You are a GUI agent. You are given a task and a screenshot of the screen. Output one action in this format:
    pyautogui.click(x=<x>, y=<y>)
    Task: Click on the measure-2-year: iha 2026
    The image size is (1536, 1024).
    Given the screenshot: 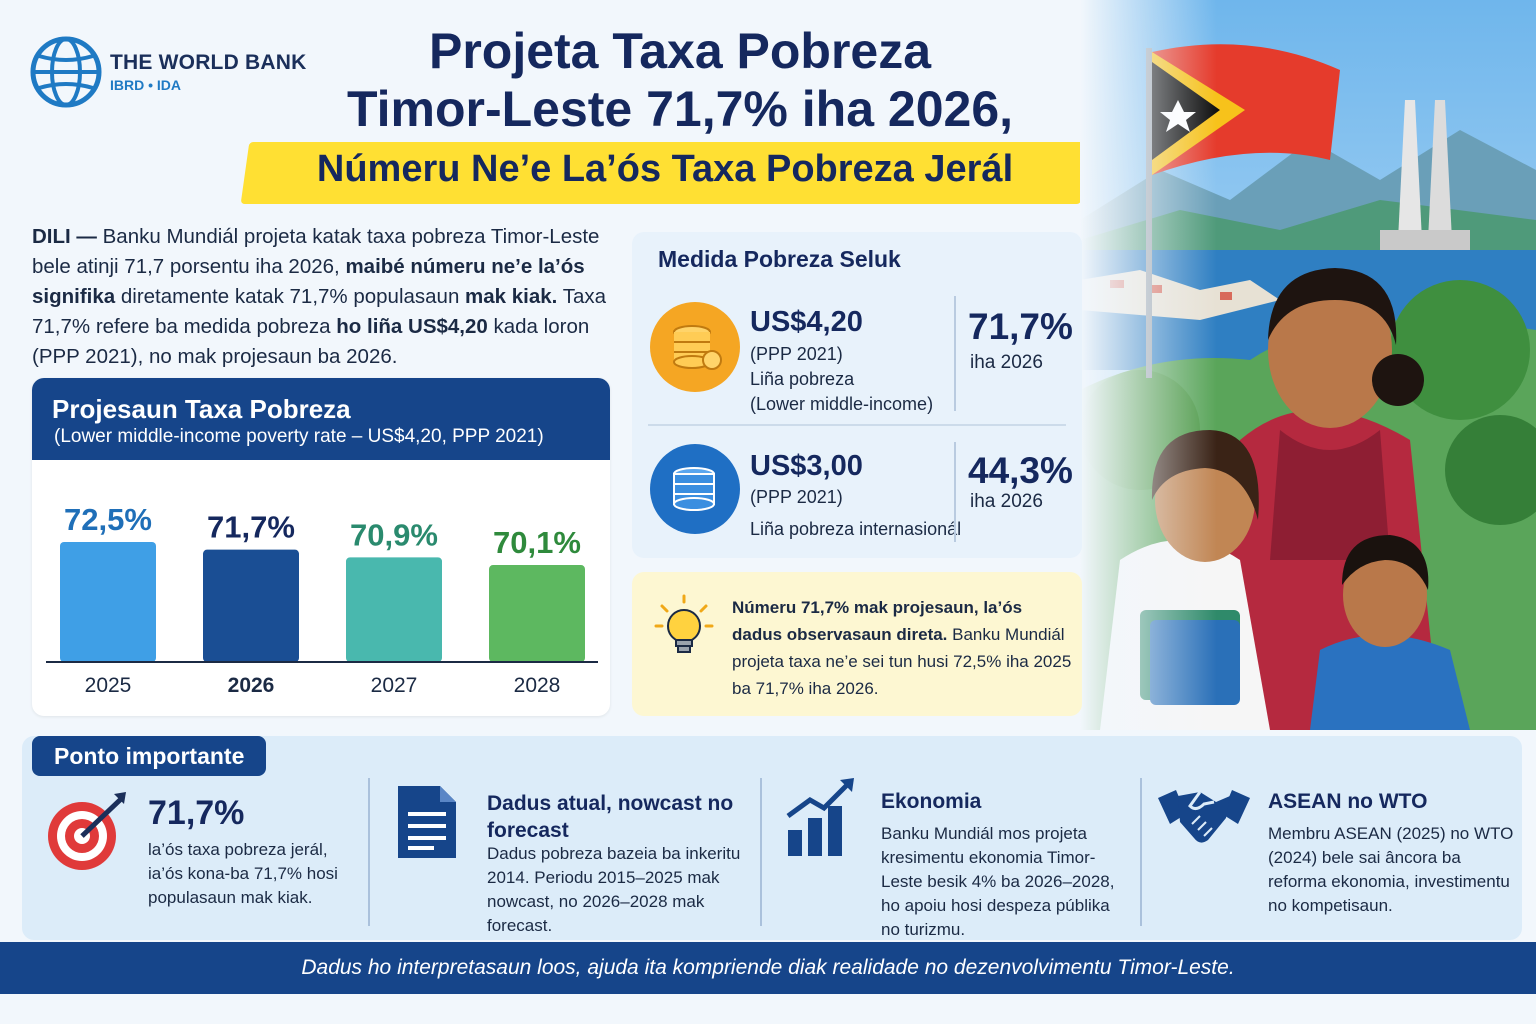 What is the action you would take?
    pyautogui.click(x=1006, y=501)
    